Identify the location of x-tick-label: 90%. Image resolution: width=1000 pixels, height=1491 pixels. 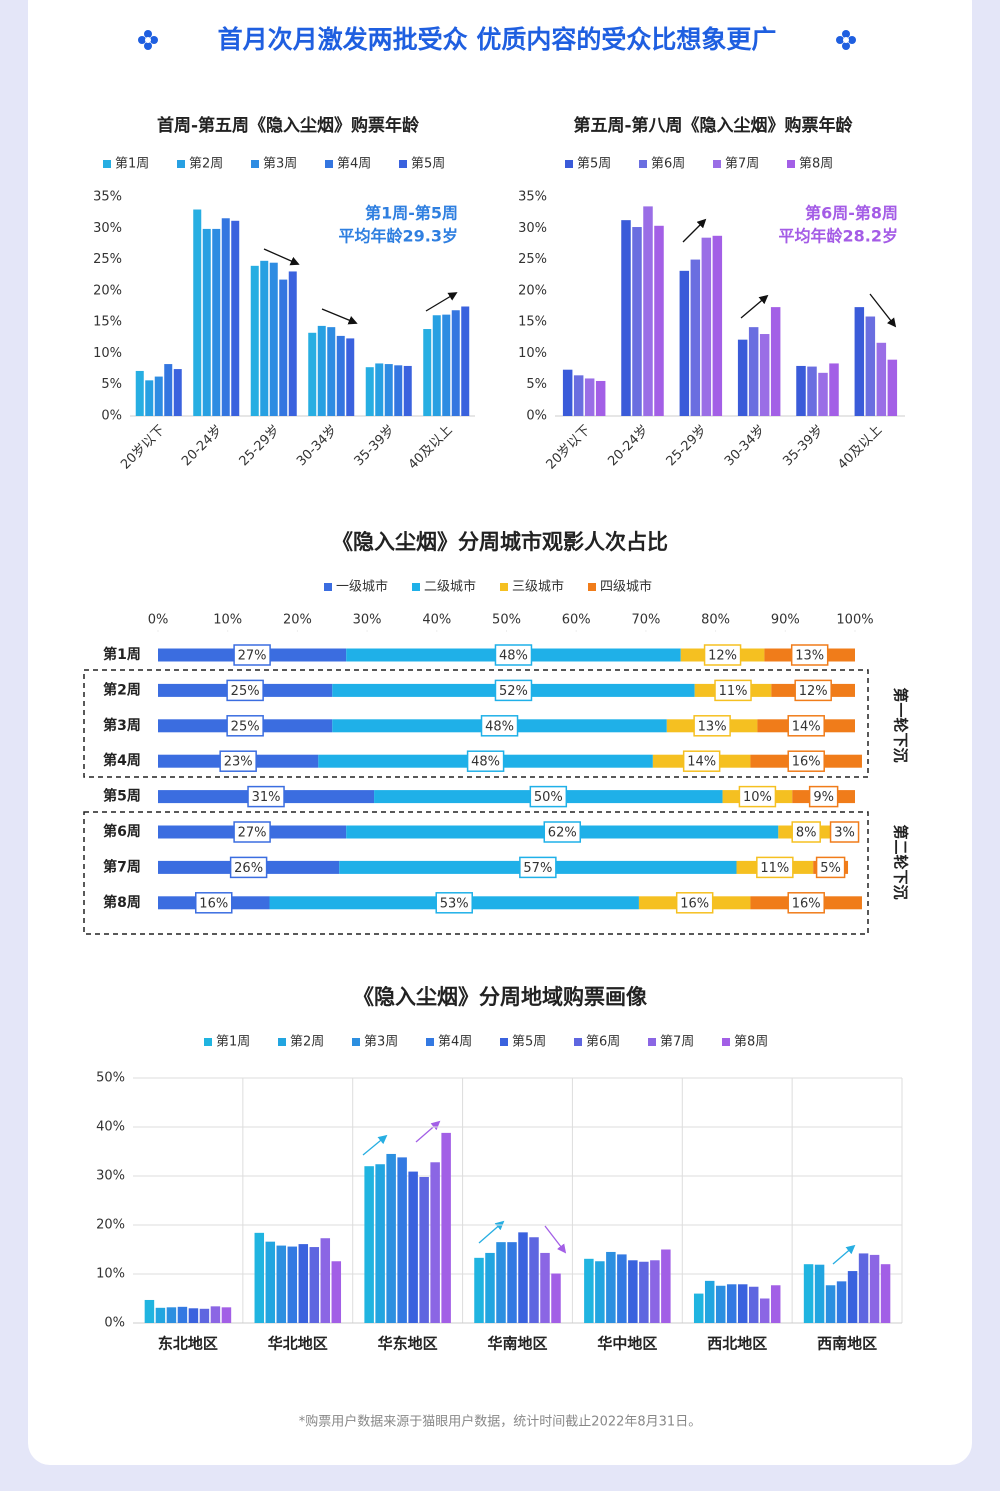
(785, 620).